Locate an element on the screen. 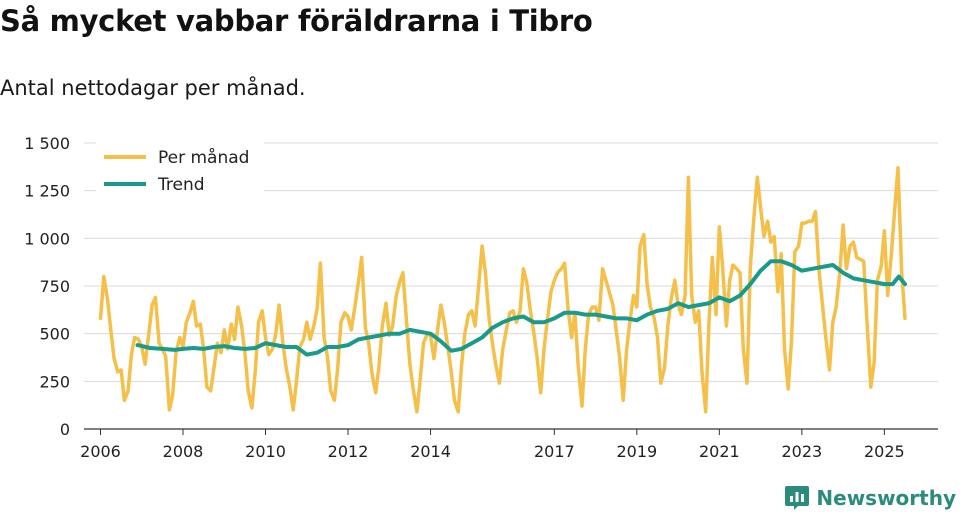 Image resolution: width=960 pixels, height=520 pixels. x-tick-label: 2012 is located at coordinates (348, 451).